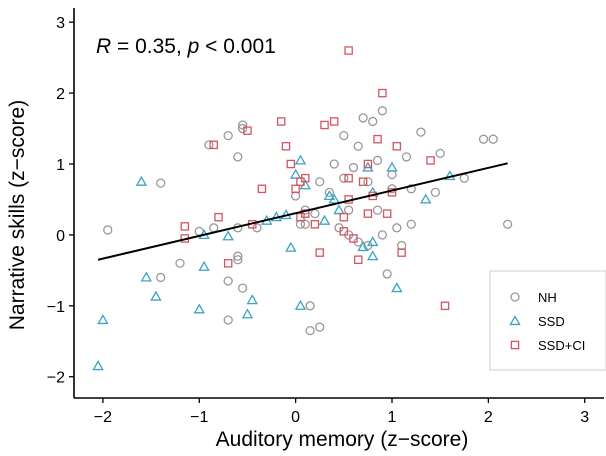  What do you see at coordinates (103, 46) in the screenshot?
I see `r-symbol: R` at bounding box center [103, 46].